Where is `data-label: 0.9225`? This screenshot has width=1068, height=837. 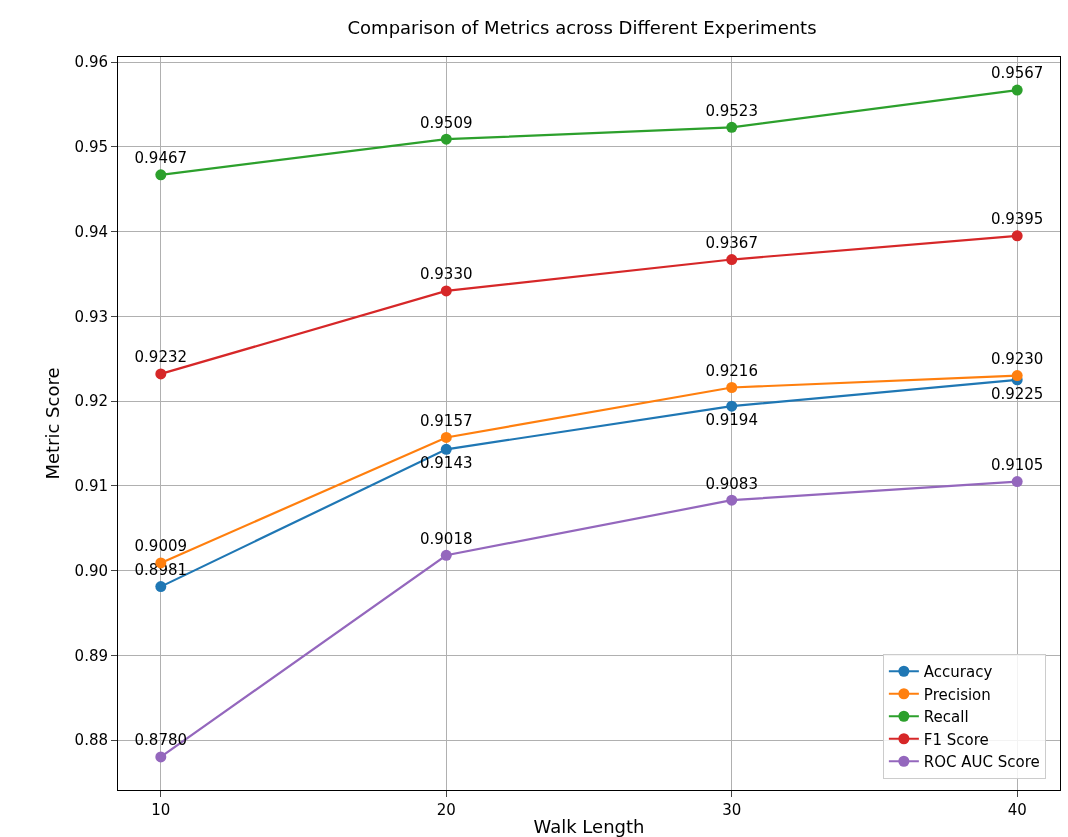
data-label: 0.9225 is located at coordinates (1017, 393).